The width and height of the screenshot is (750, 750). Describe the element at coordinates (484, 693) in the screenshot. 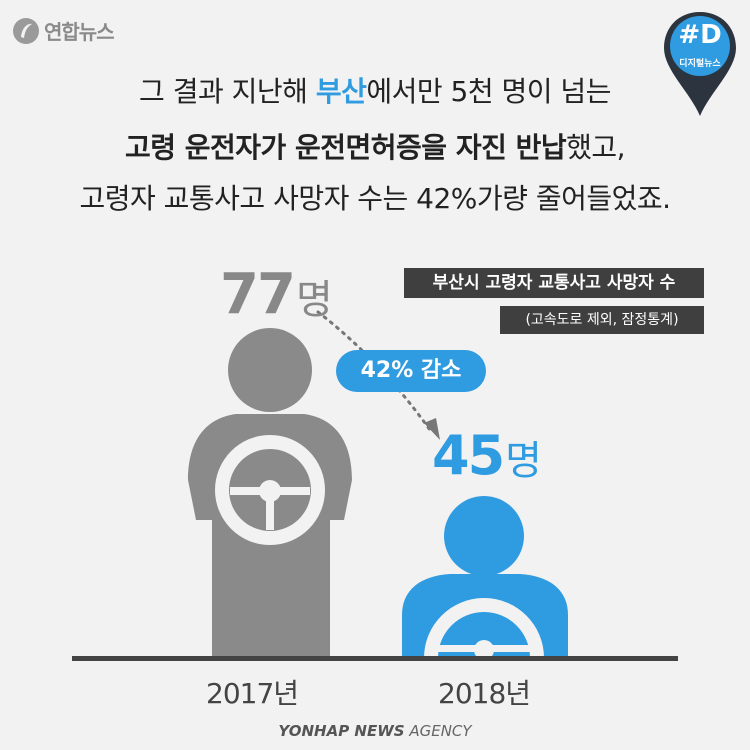

I see `category-label-2018: 2018년` at that location.